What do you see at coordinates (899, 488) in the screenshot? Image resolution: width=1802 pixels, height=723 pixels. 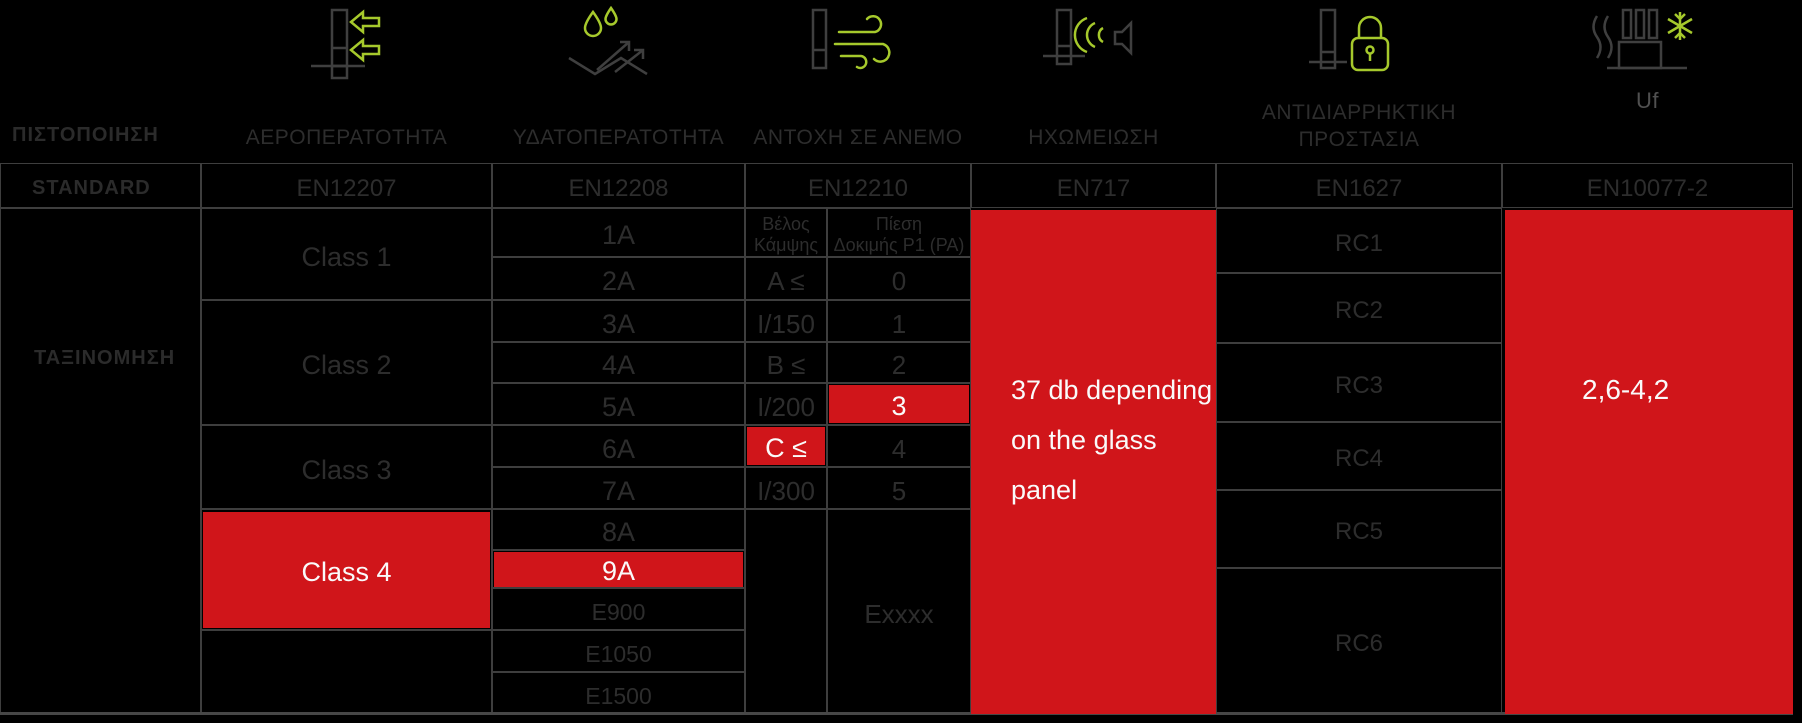 I see `wind-pressure-5-cell: 5` at bounding box center [899, 488].